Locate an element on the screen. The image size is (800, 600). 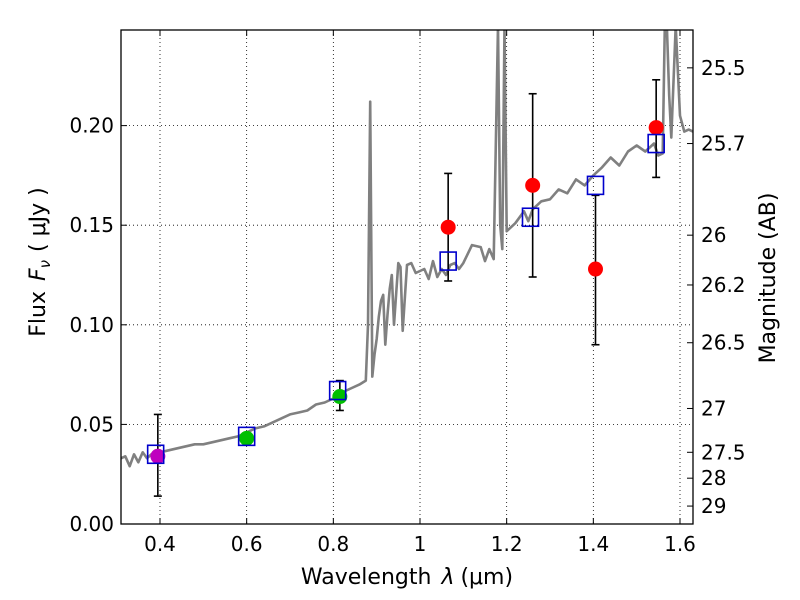
y-tick-label: 0.20 is located at coordinates (91, 126).